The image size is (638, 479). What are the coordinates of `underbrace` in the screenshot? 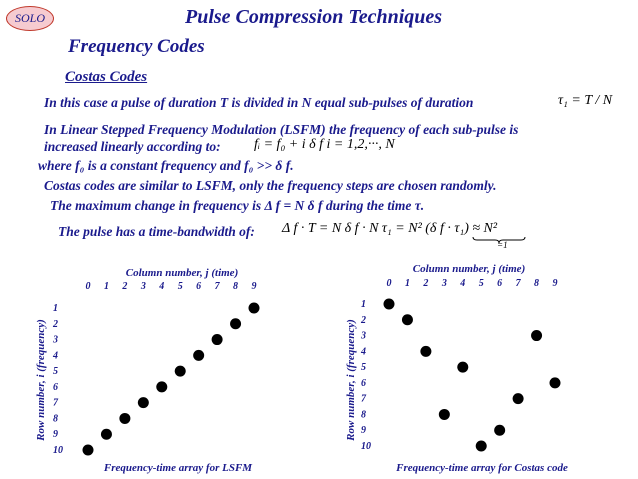 It's located at (499, 240).